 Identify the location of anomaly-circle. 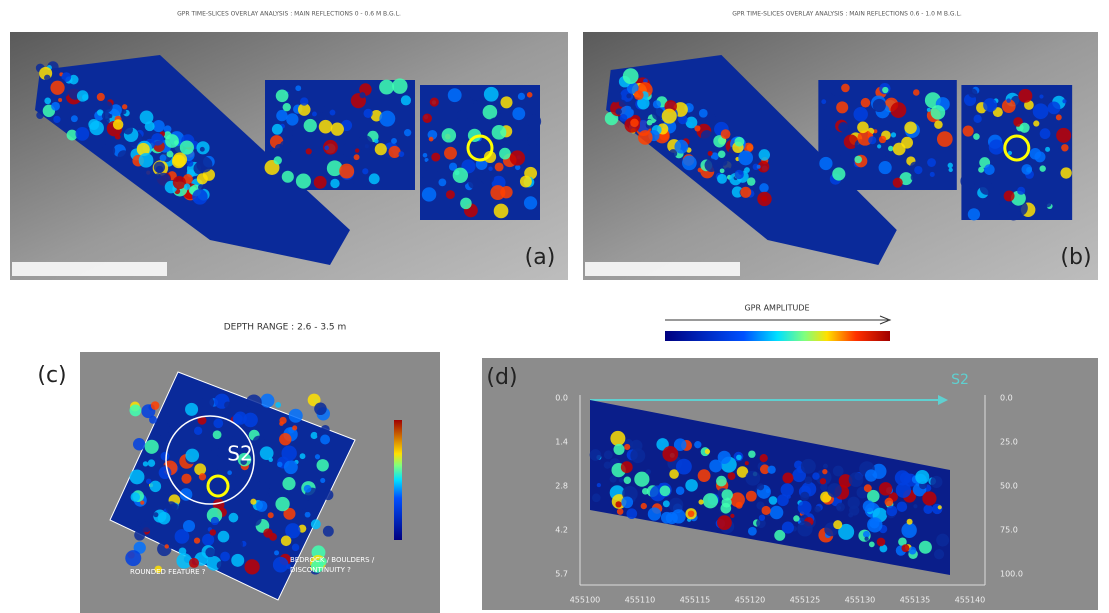
(210, 460).